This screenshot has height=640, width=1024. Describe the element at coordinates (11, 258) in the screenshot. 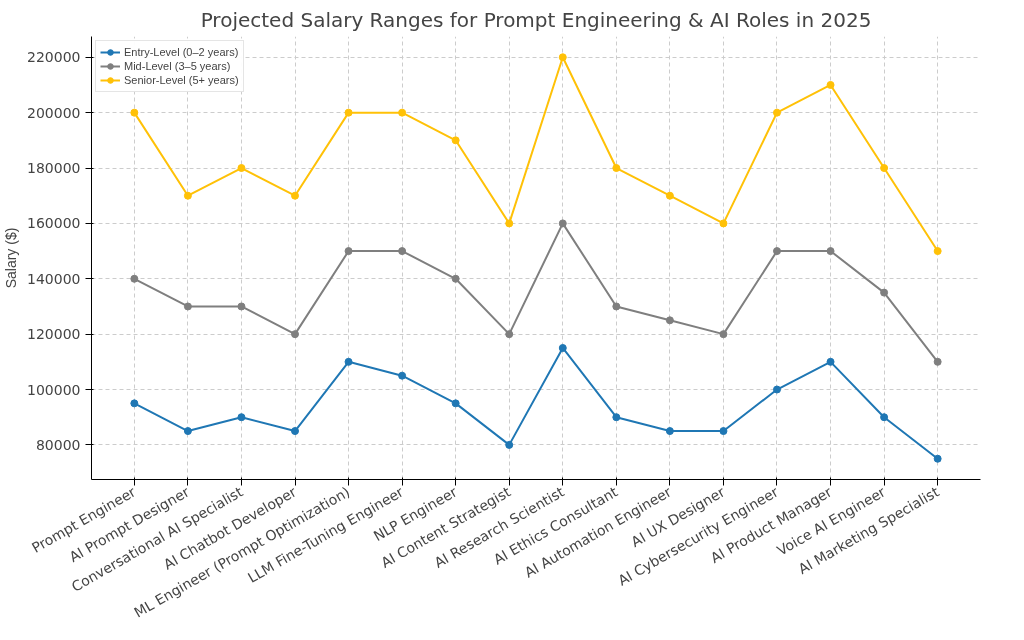

I see `y-axis-title: Salary ($)` at that location.